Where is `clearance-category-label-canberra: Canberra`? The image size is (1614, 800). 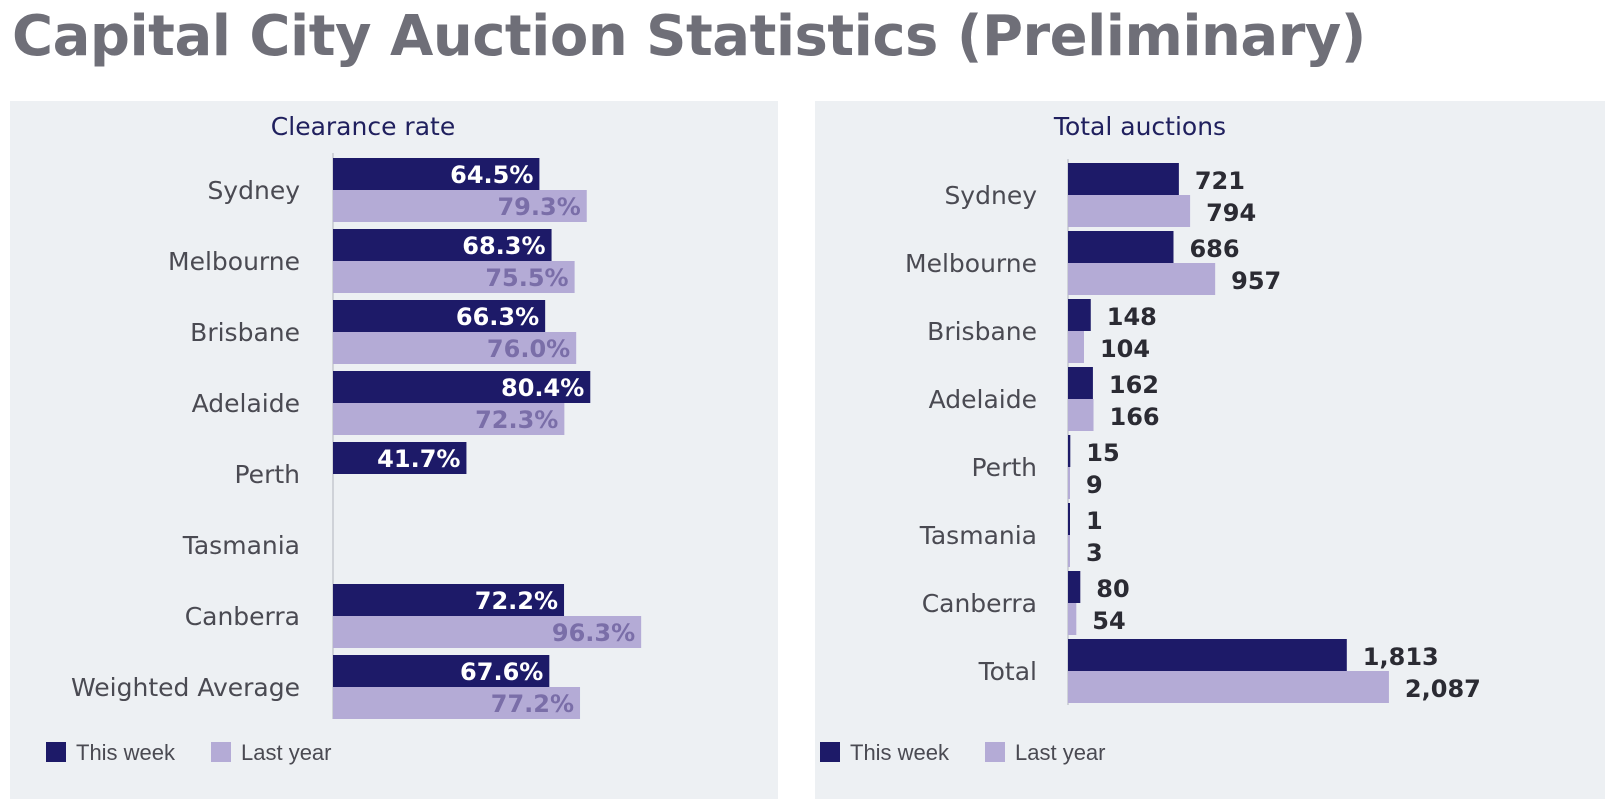
clearance-category-label-canberra: Canberra is located at coordinates (242, 616).